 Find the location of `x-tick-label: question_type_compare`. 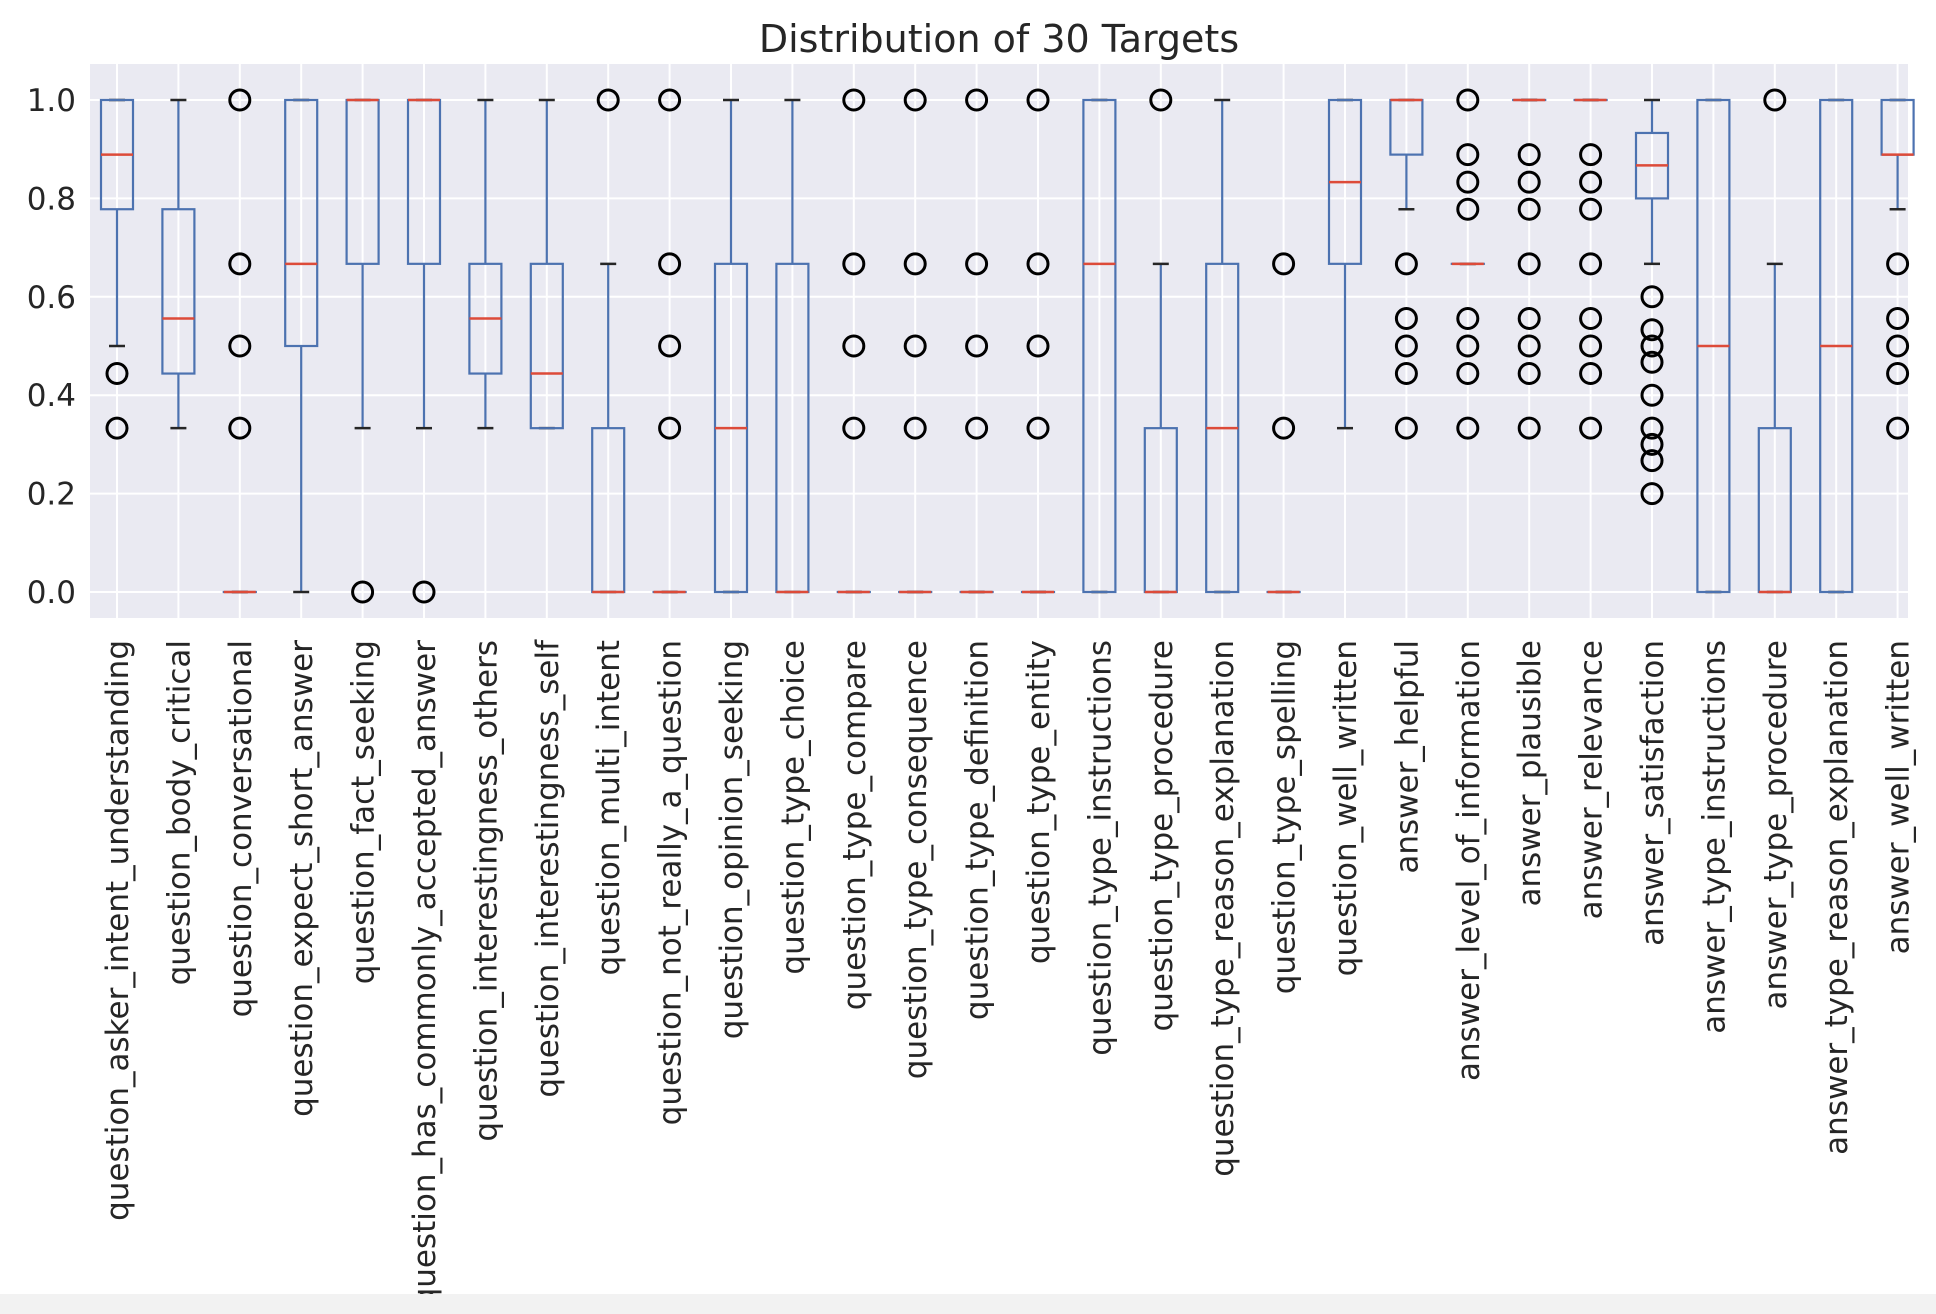

x-tick-label: question_type_compare is located at coordinates (855, 825).